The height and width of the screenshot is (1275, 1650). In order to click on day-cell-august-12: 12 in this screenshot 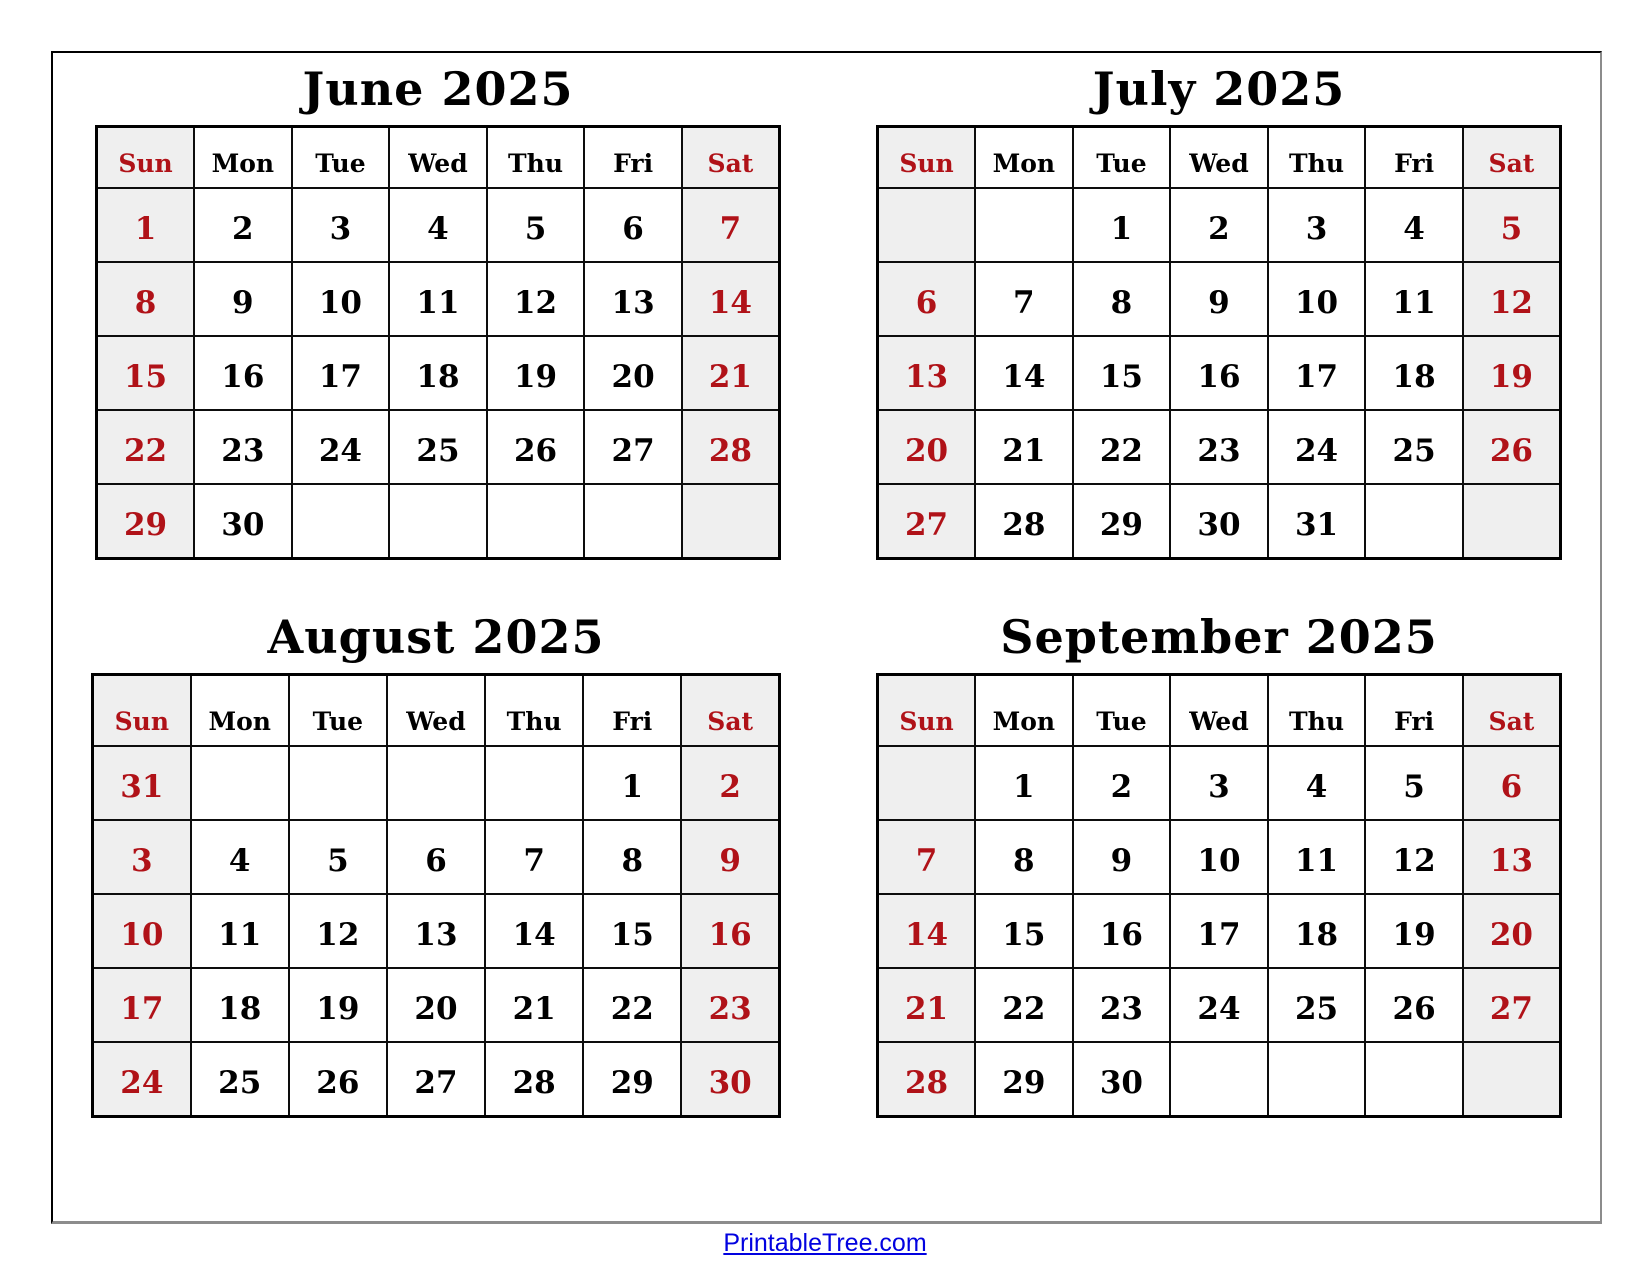, I will do `click(337, 931)`.